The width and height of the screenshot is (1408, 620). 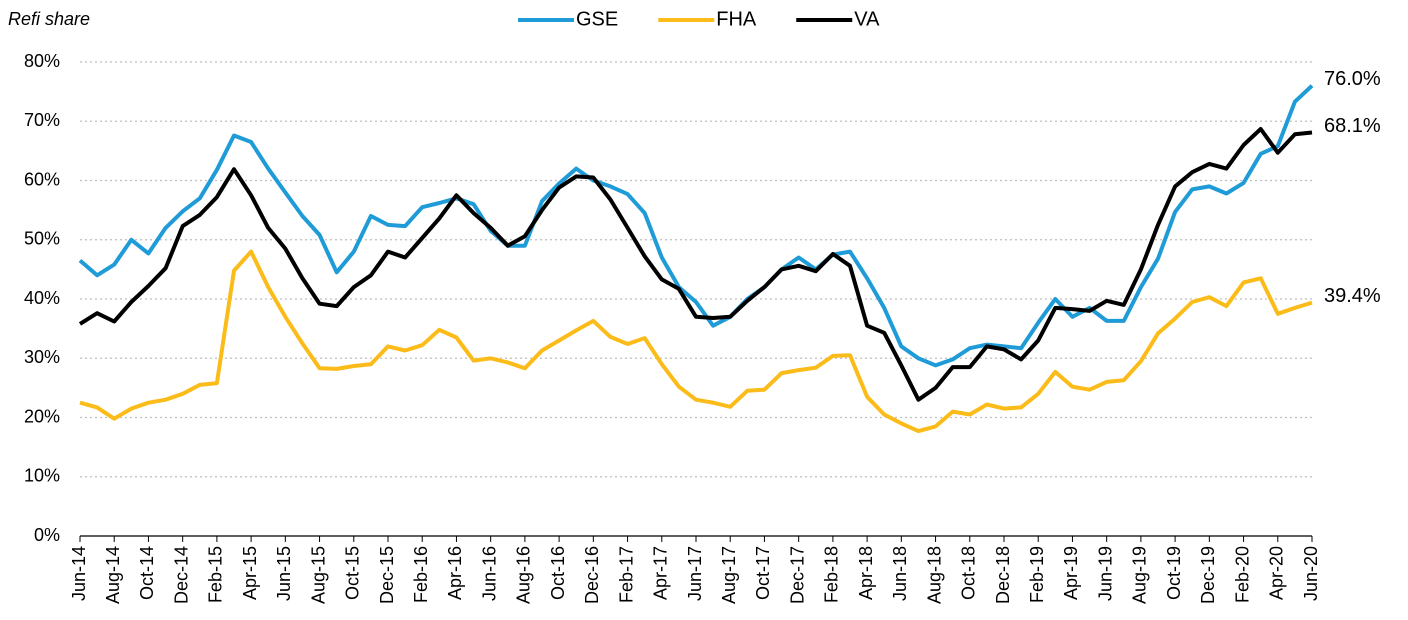 I want to click on x-tick-label: Aug-19, so click(x=1140, y=575).